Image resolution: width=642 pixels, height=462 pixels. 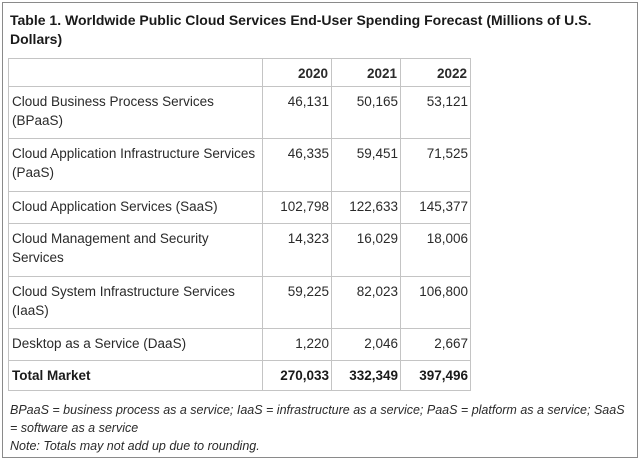 What do you see at coordinates (135, 72) in the screenshot?
I see `header-corner` at bounding box center [135, 72].